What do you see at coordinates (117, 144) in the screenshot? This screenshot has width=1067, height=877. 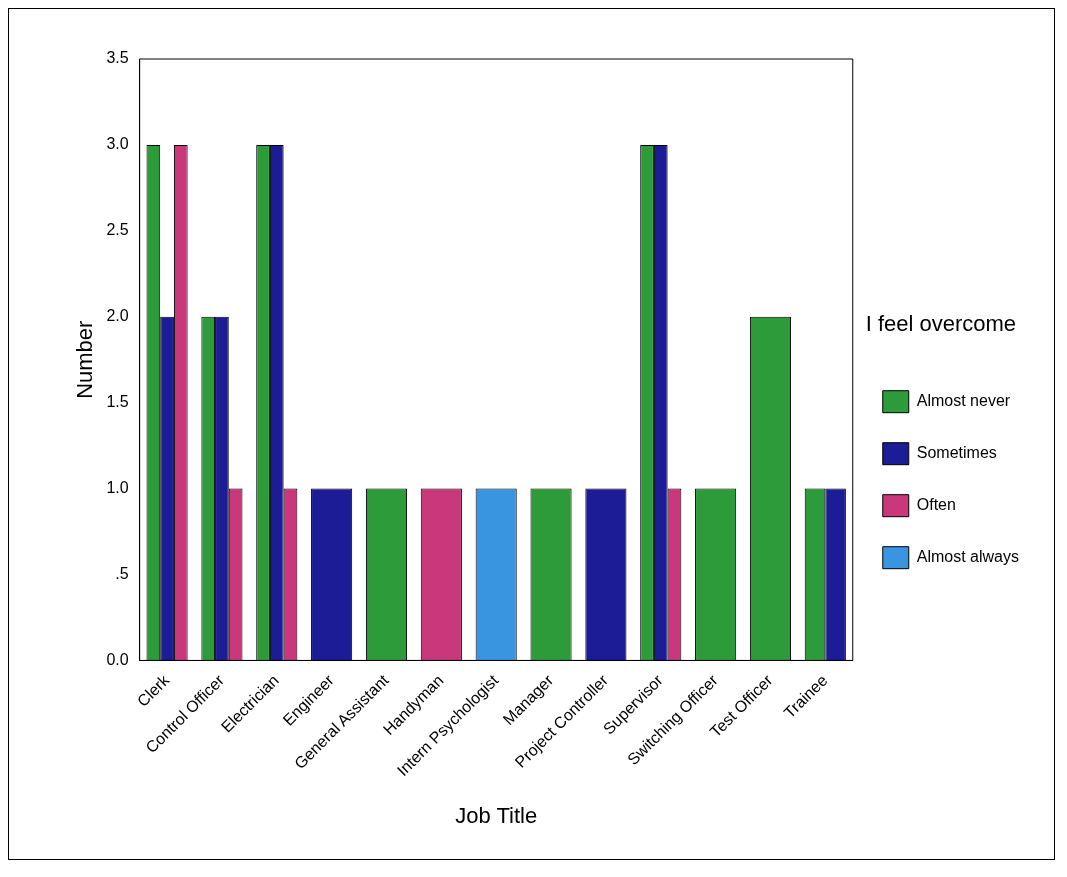 I see `y-tick-label: 3.0` at bounding box center [117, 144].